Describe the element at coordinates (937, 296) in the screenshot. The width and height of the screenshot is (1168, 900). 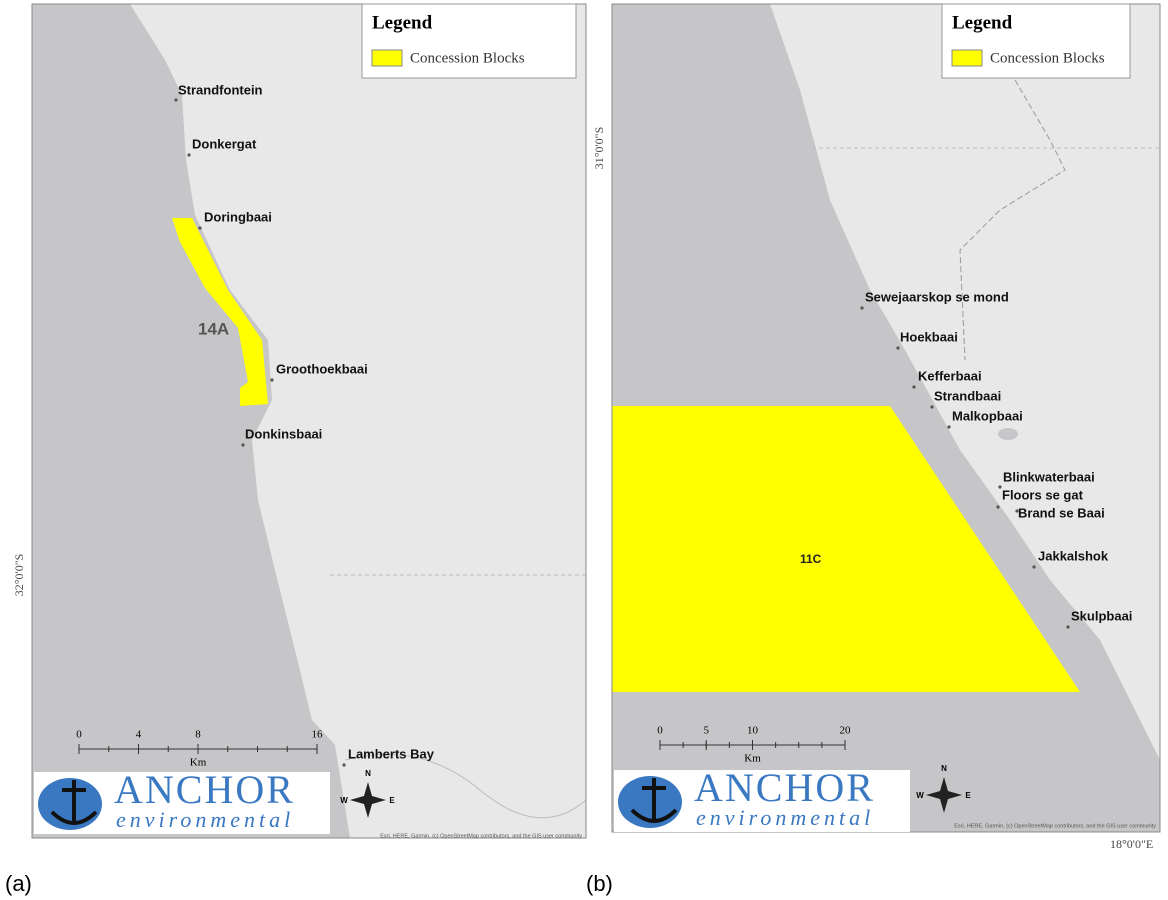
I see `place-label: Sewejaarskop se mond` at that location.